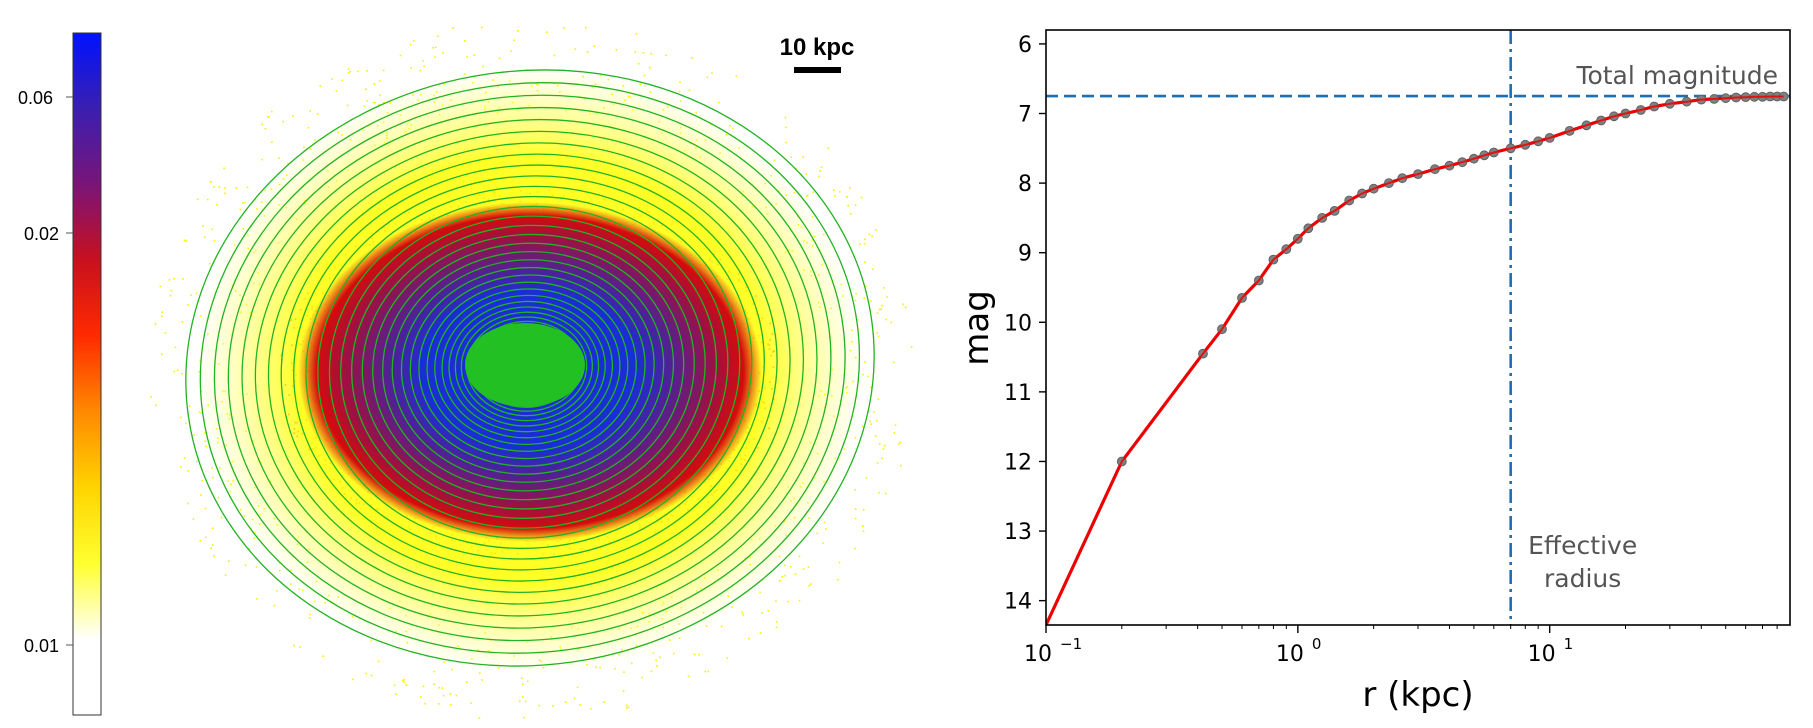 This screenshot has width=1813, height=728. I want to click on colorbar: 0.06 0.02 0.01, so click(60, 374).